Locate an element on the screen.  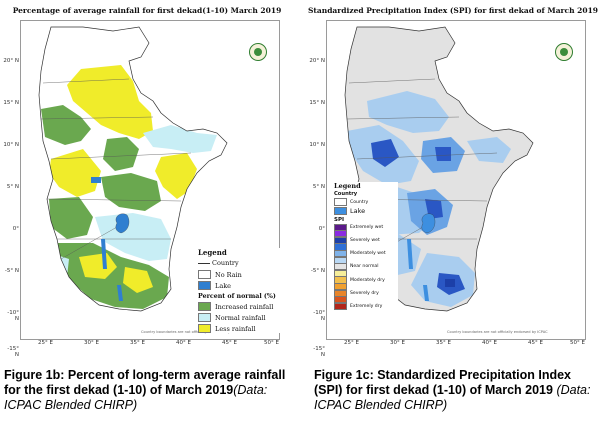
spi-class-label: Near normal is located at coordinates (364, 267).